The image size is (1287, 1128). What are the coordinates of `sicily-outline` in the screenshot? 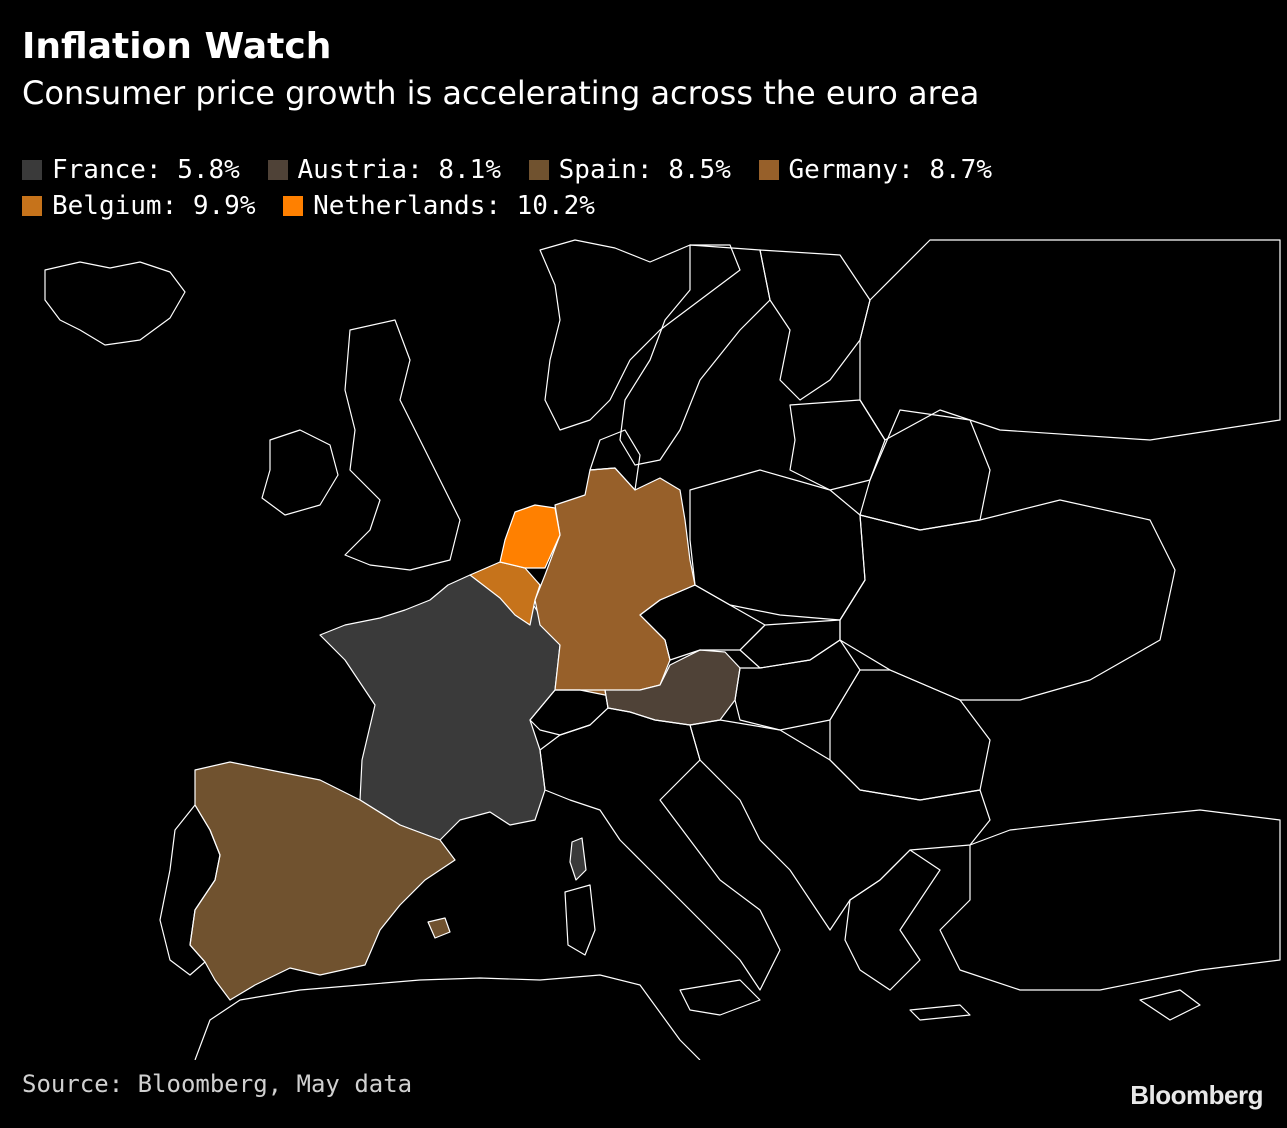 It's located at (720, 997).